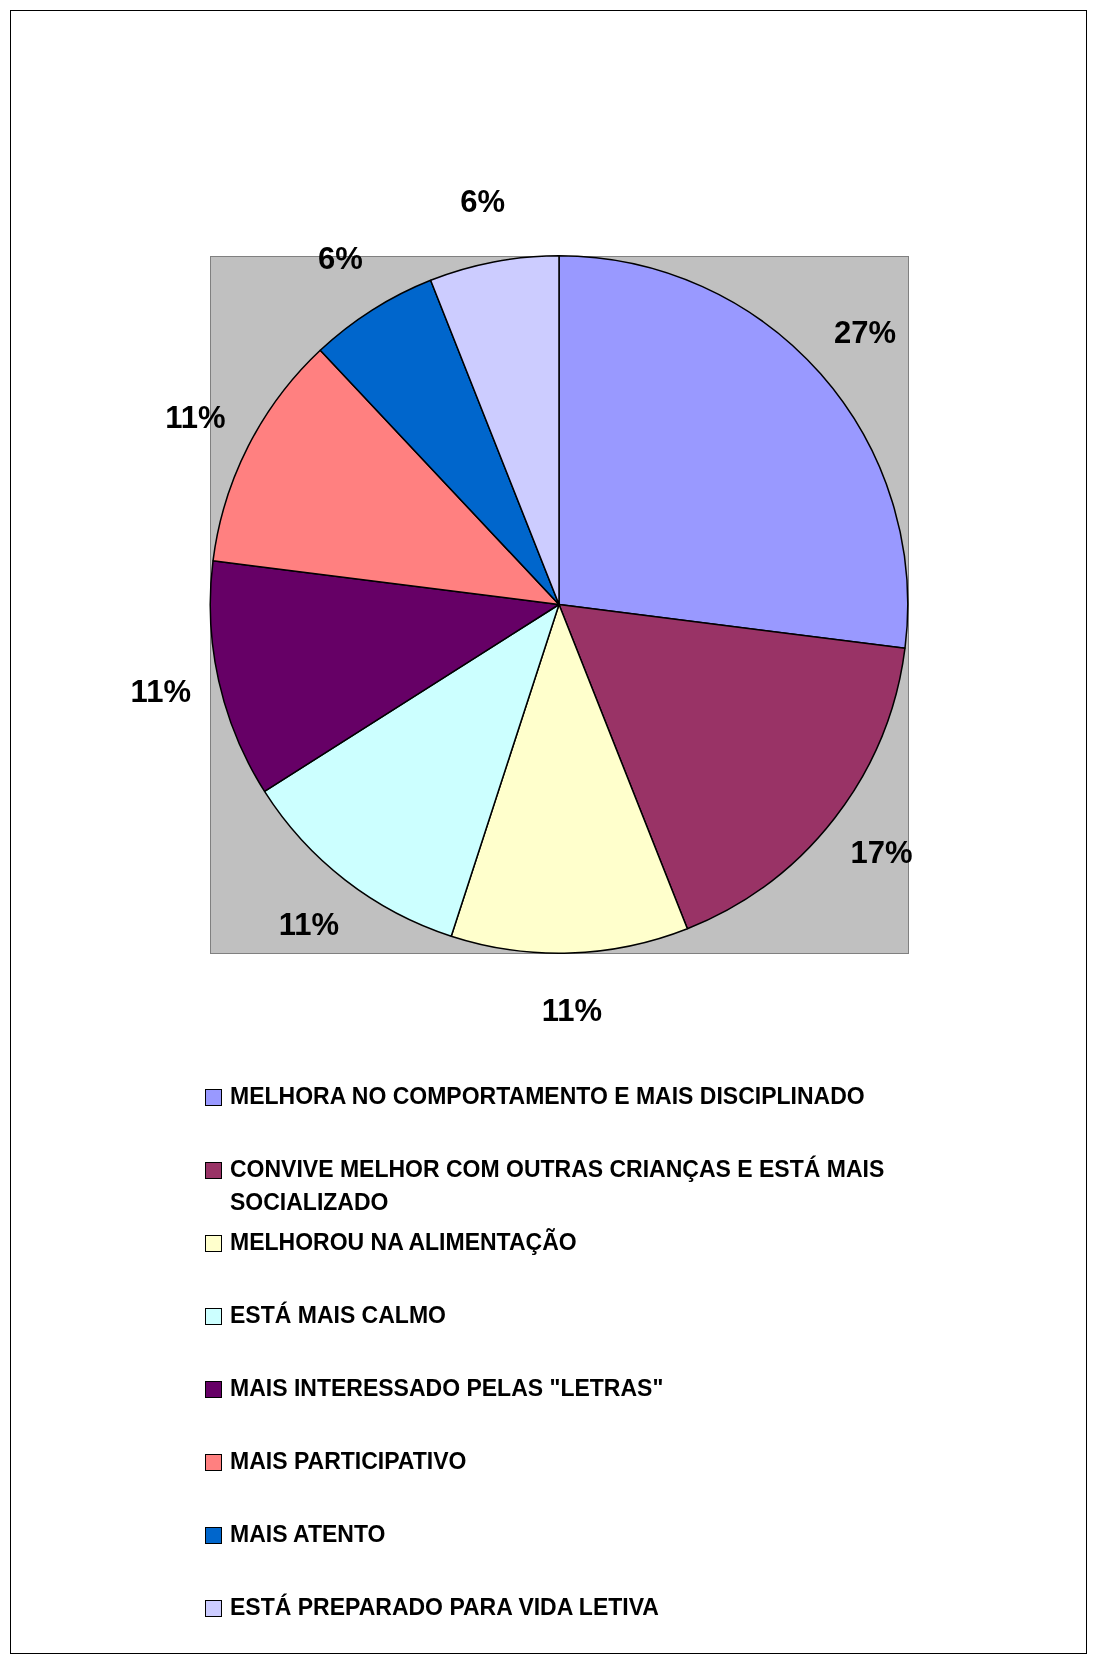 Image resolution: width=1099 pixels, height=1666 pixels. I want to click on legend-label: ESTÁ MAIS CALMO, so click(338, 1315).